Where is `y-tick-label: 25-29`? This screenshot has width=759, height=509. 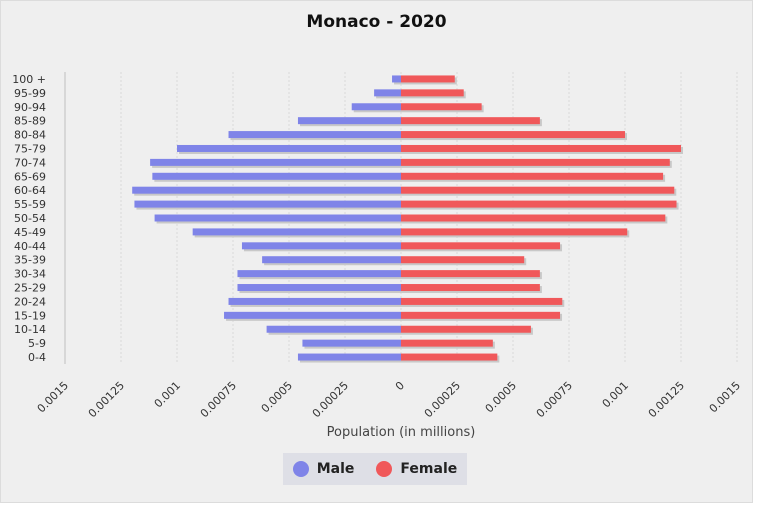 y-tick-label: 25-29 is located at coordinates (30, 288).